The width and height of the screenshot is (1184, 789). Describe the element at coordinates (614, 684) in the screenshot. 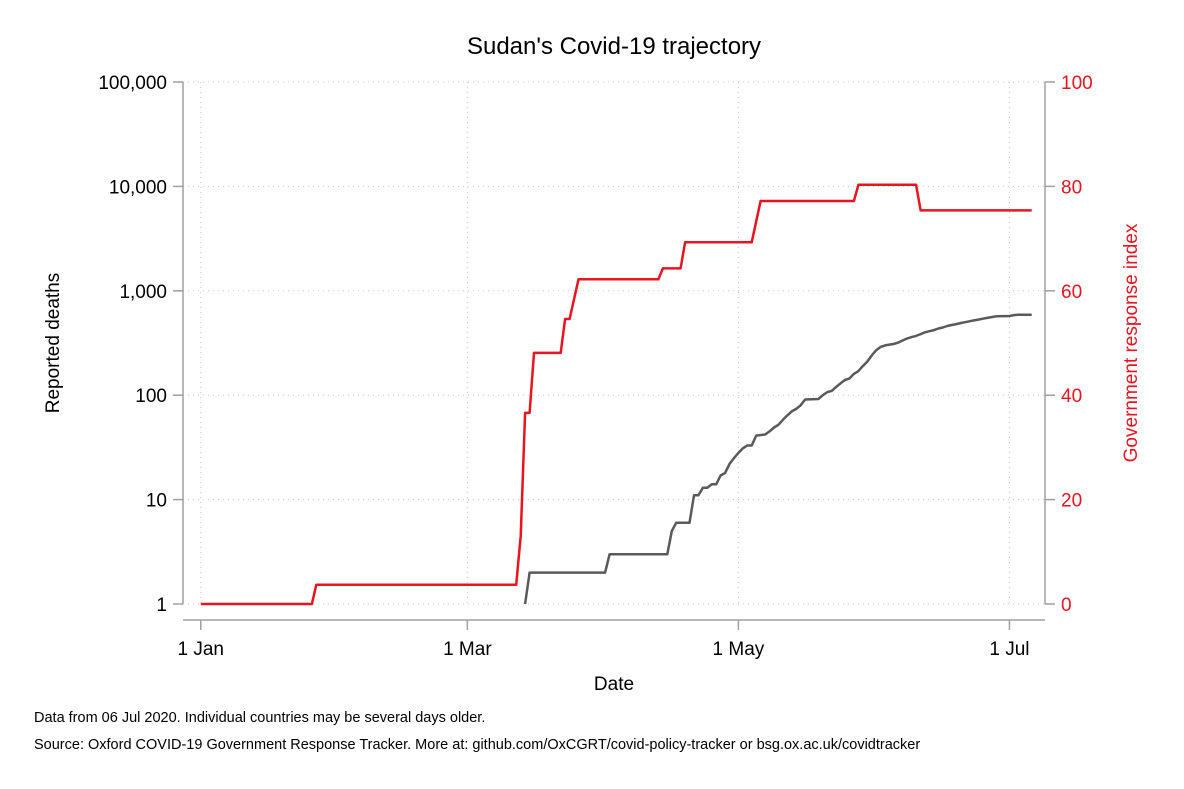

I see `x-axis-label: Date` at that location.